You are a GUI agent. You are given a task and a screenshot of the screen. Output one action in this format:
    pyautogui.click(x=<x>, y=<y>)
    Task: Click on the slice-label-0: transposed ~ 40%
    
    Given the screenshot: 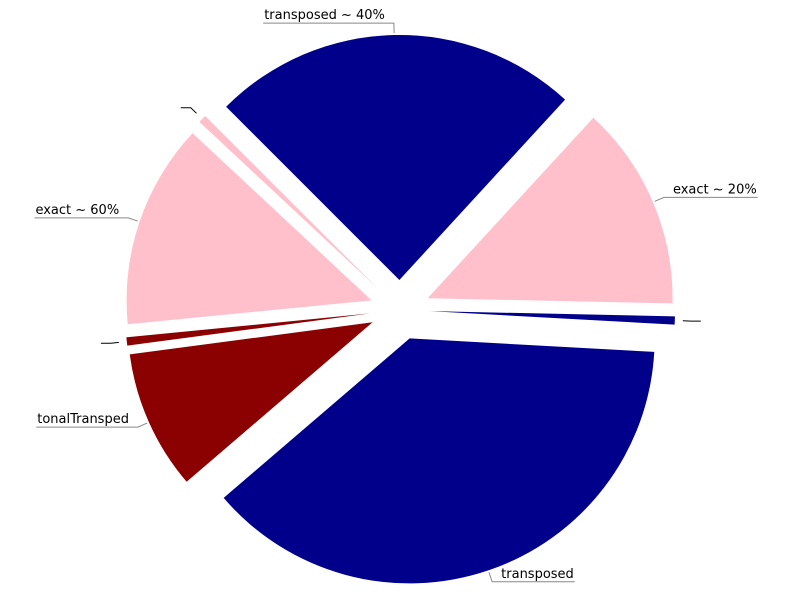 What is the action you would take?
    pyautogui.click(x=324, y=15)
    